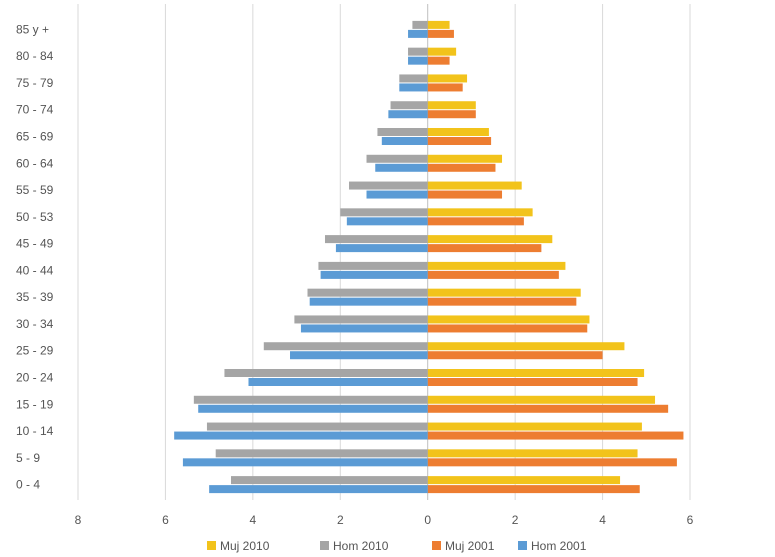 The width and height of the screenshot is (775, 557). Describe the element at coordinates (397, 546) in the screenshot. I see `legend: Muj 2010 Hom 2010 Muj 2001 Hom 2001` at that location.